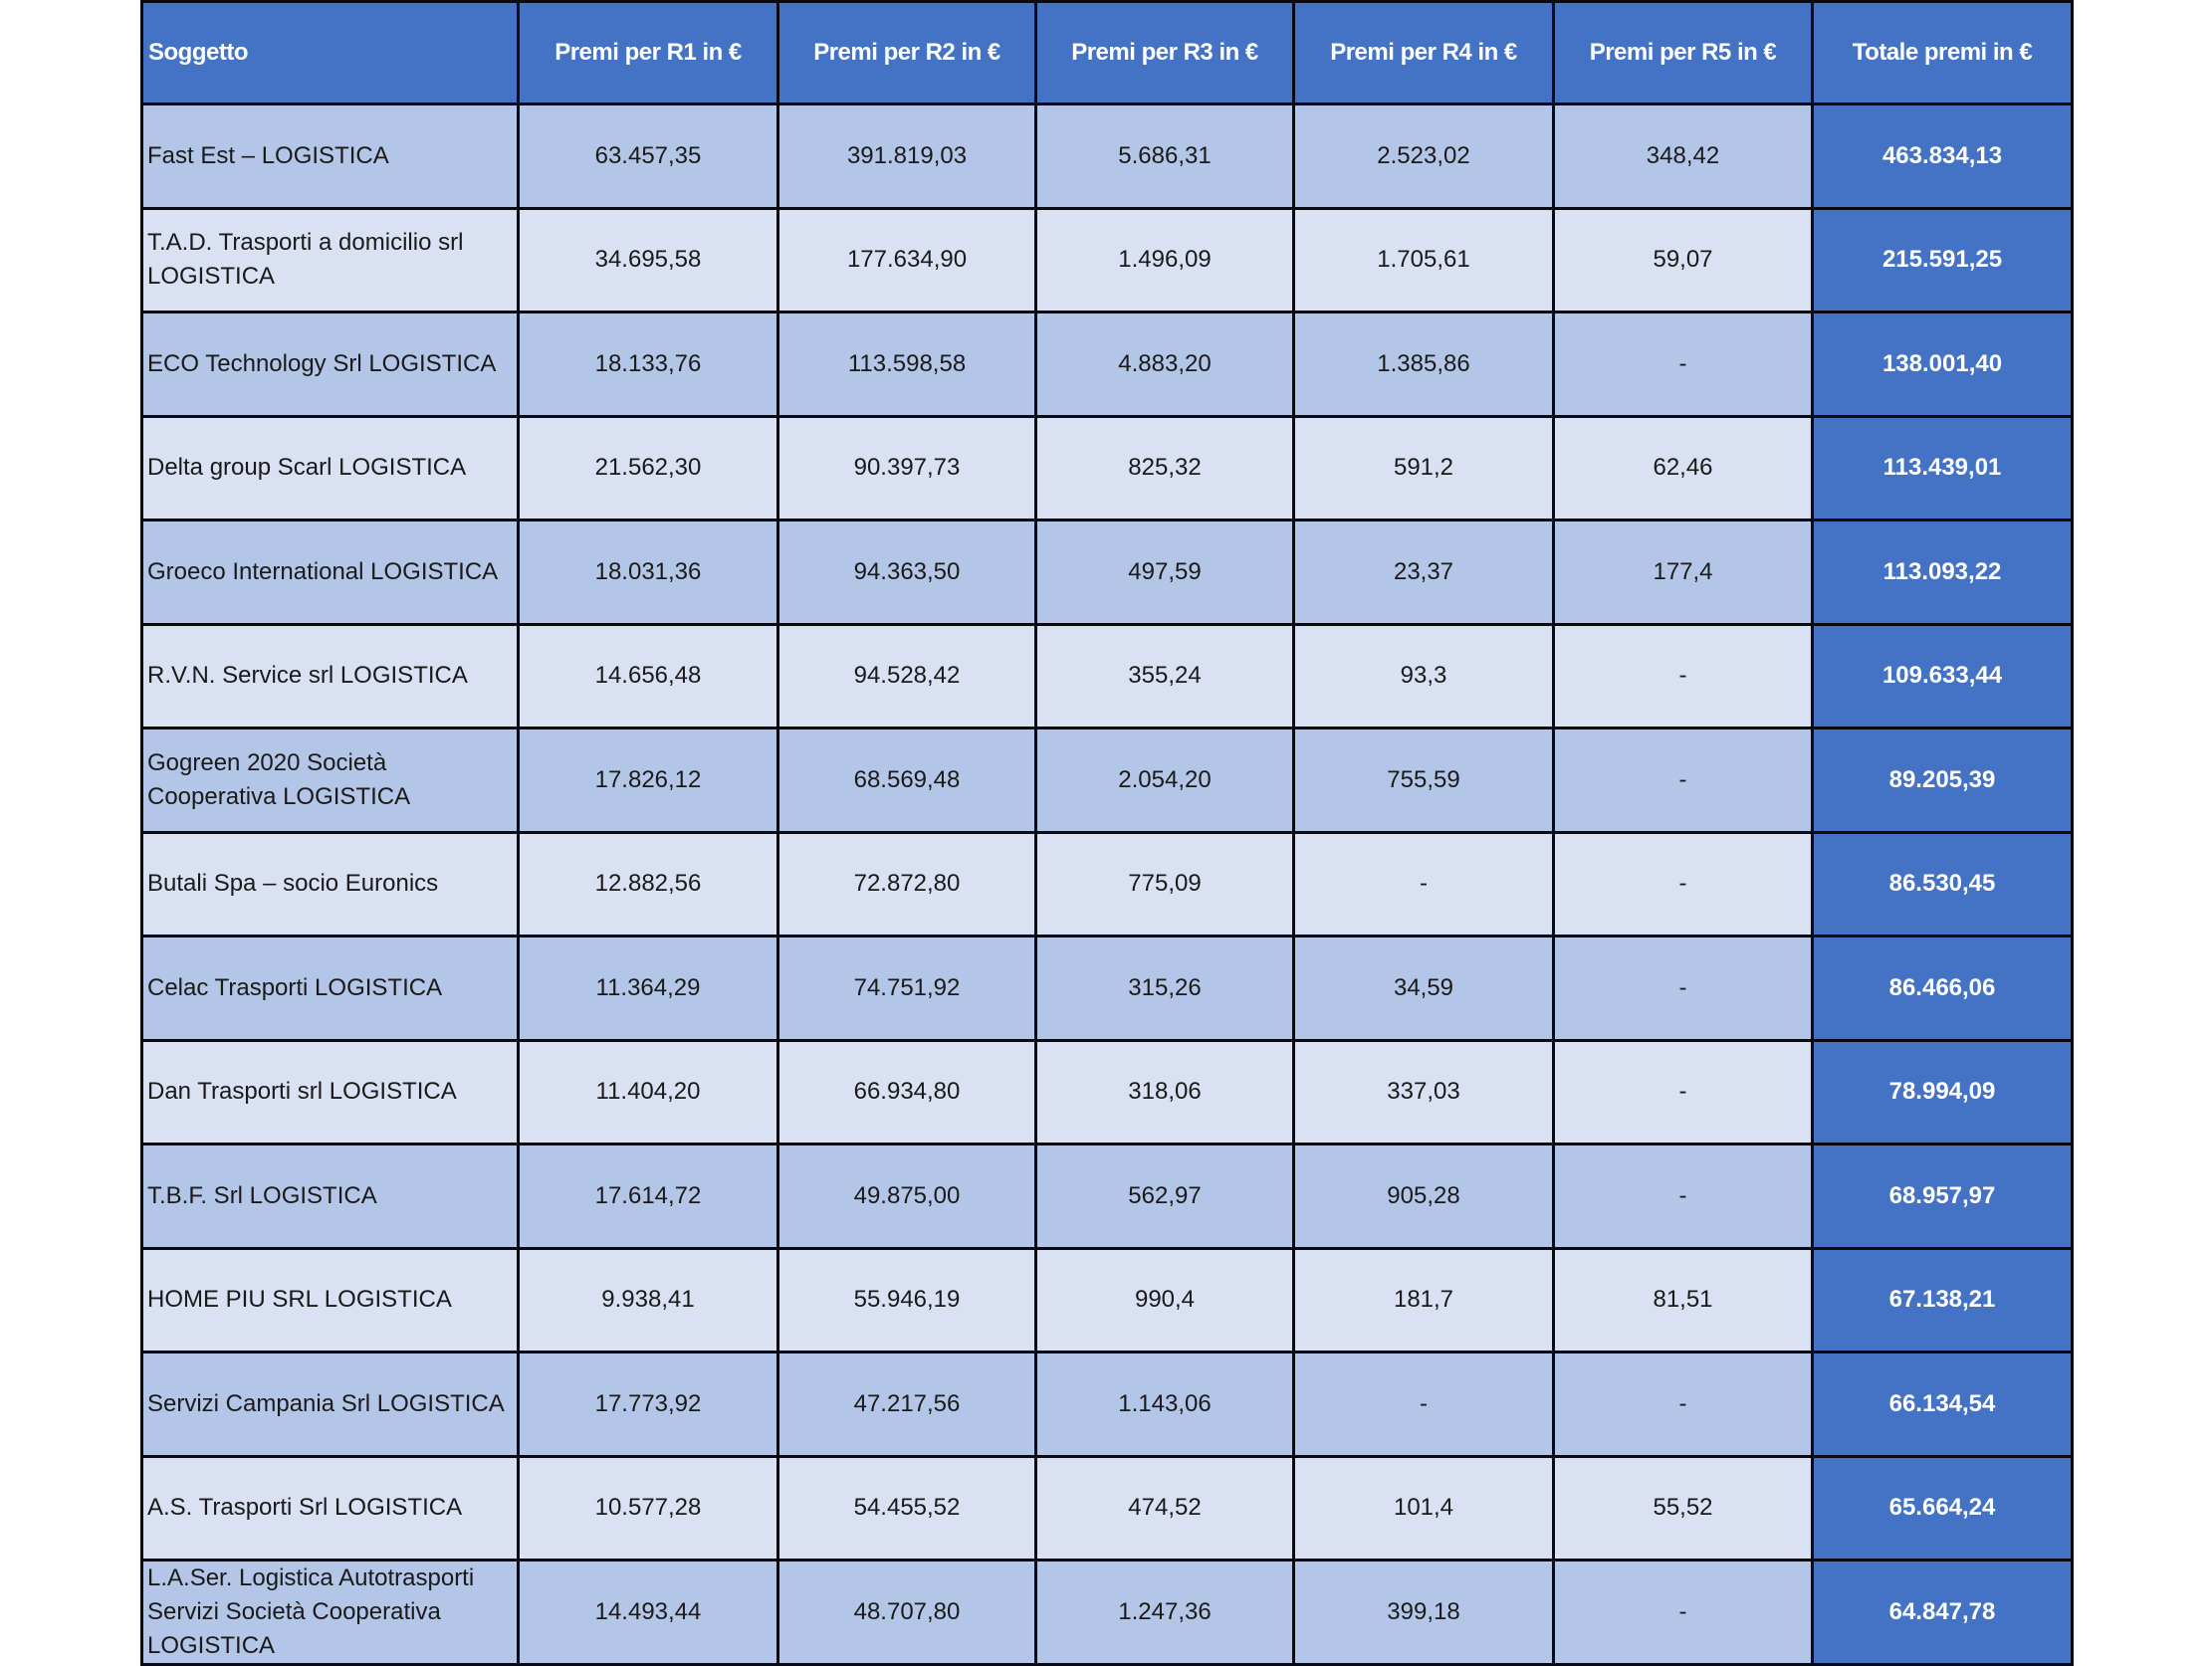 Image resolution: width=2212 pixels, height=1666 pixels. What do you see at coordinates (1423, 468) in the screenshot?
I see `cell-r4: 591,2` at bounding box center [1423, 468].